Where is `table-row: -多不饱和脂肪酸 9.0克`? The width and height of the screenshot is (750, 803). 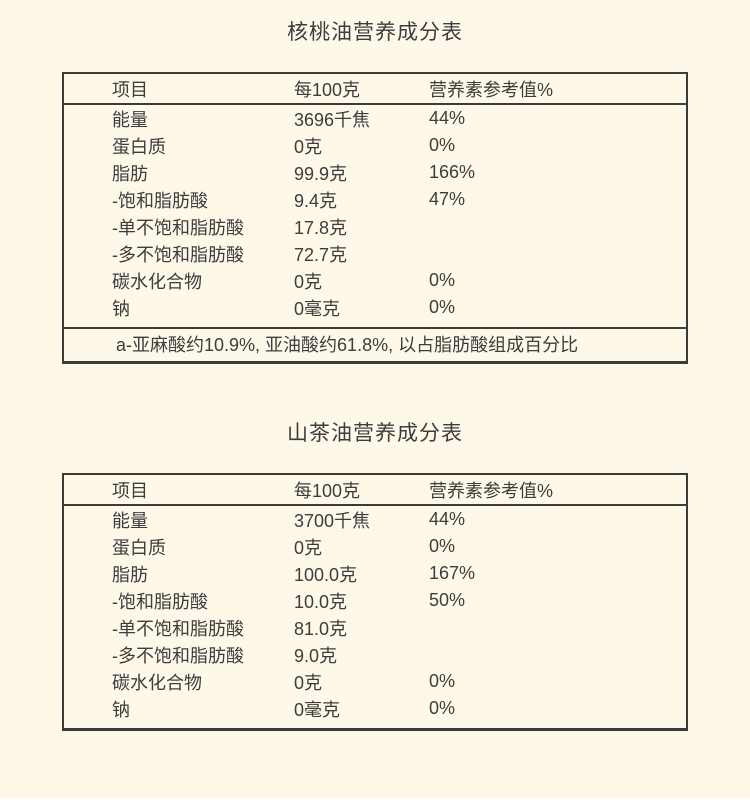
table-row: -多不饱和脂肪酸 9.0克 is located at coordinates (375, 654).